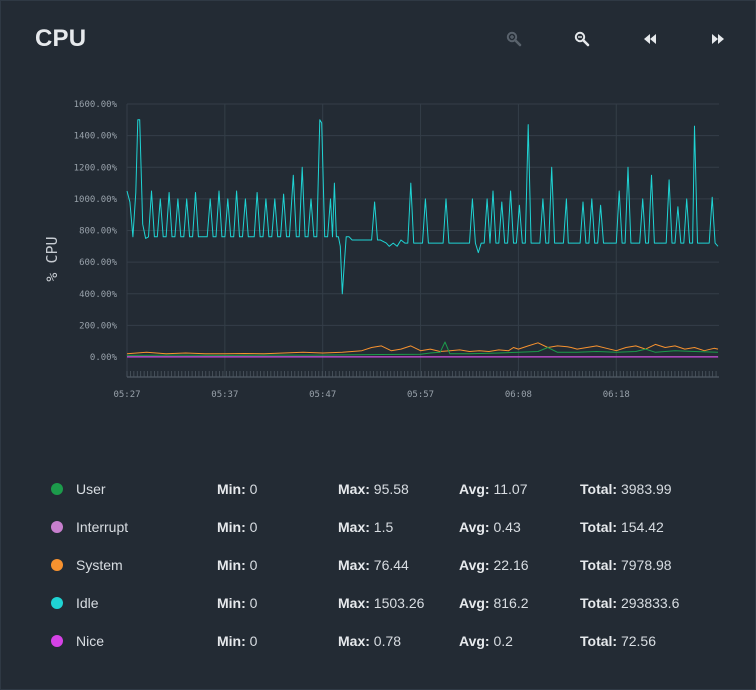 The height and width of the screenshot is (690, 756). What do you see at coordinates (96, 168) in the screenshot?
I see `y-tick-label: 1200.00%` at bounding box center [96, 168].